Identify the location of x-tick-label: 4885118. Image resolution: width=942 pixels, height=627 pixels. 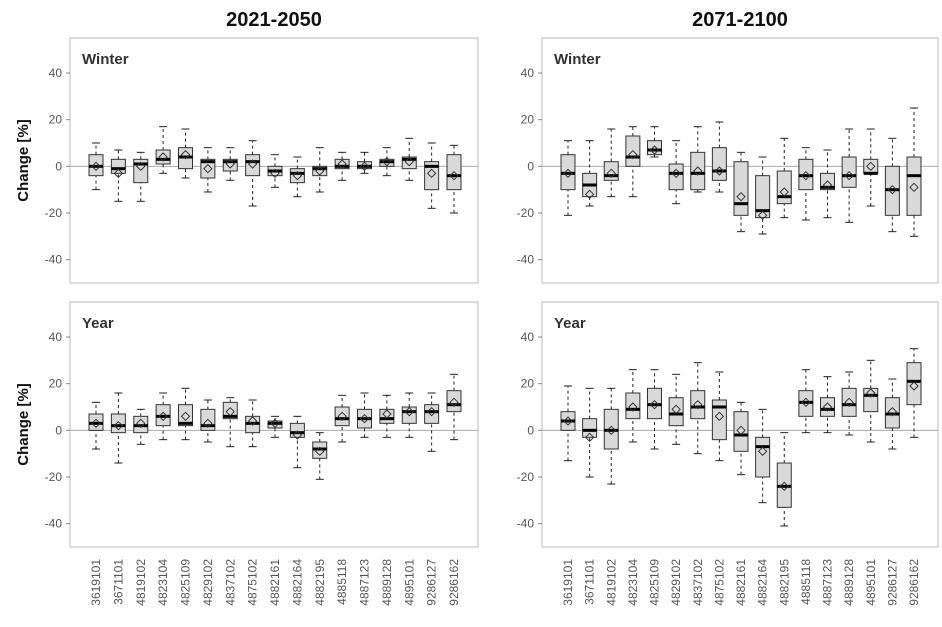
(806, 582).